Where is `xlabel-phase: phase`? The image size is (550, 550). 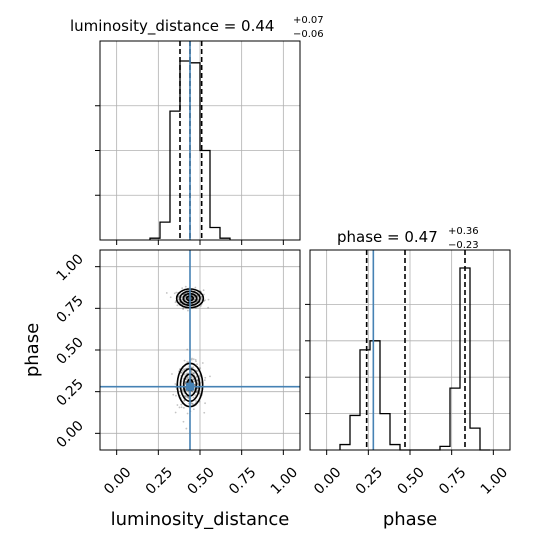
xlabel-phase: phase is located at coordinates (410, 519).